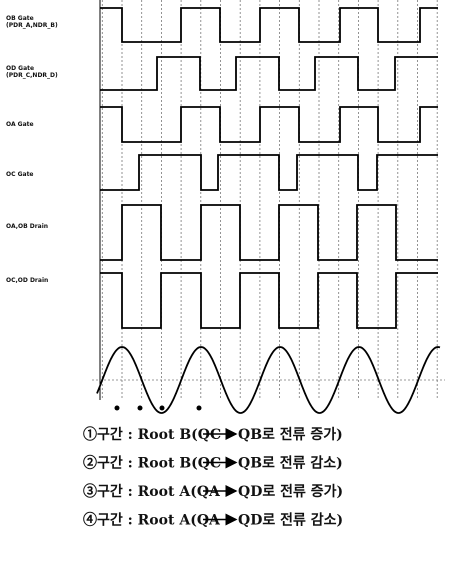 The width and height of the screenshot is (450, 564). I want to click on signal-label: OA Gate, so click(20, 124).